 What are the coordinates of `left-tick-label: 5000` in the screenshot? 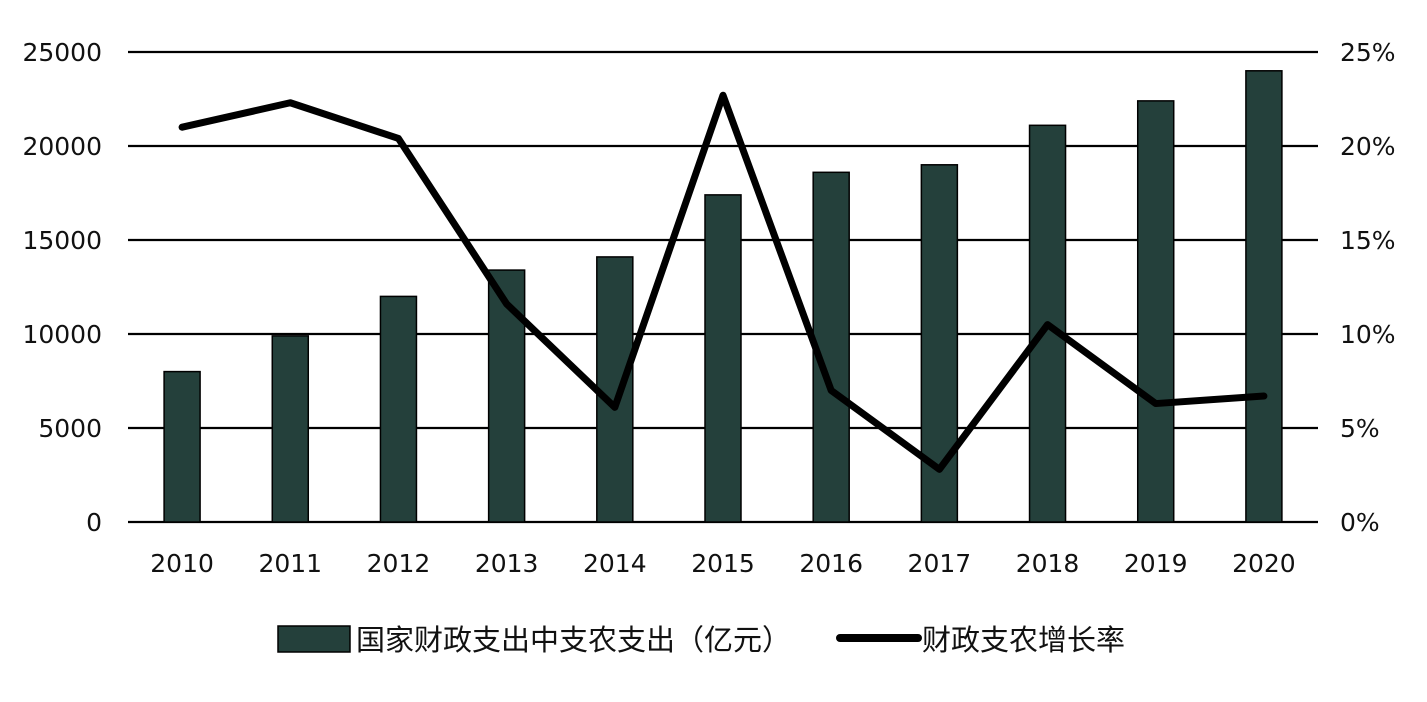 It's located at (70, 428).